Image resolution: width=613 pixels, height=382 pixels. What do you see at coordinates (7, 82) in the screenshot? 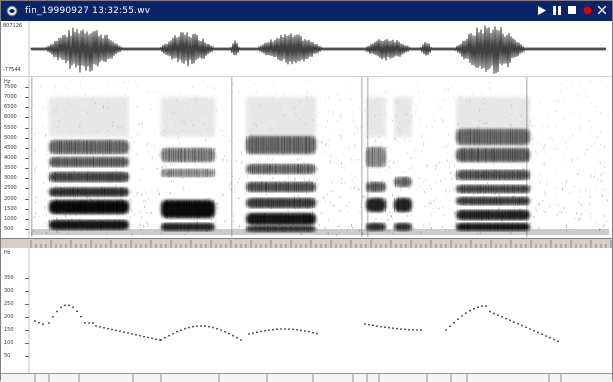
I see `spectrogram-unit-label: Hz` at bounding box center [7, 82].